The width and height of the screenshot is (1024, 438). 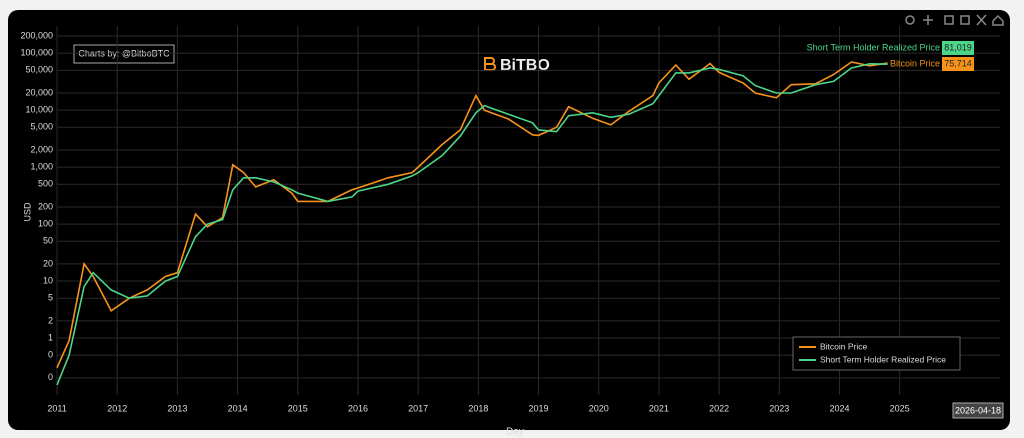 What do you see at coordinates (45, 223) in the screenshot?
I see `y-tick-label: 100` at bounding box center [45, 223].